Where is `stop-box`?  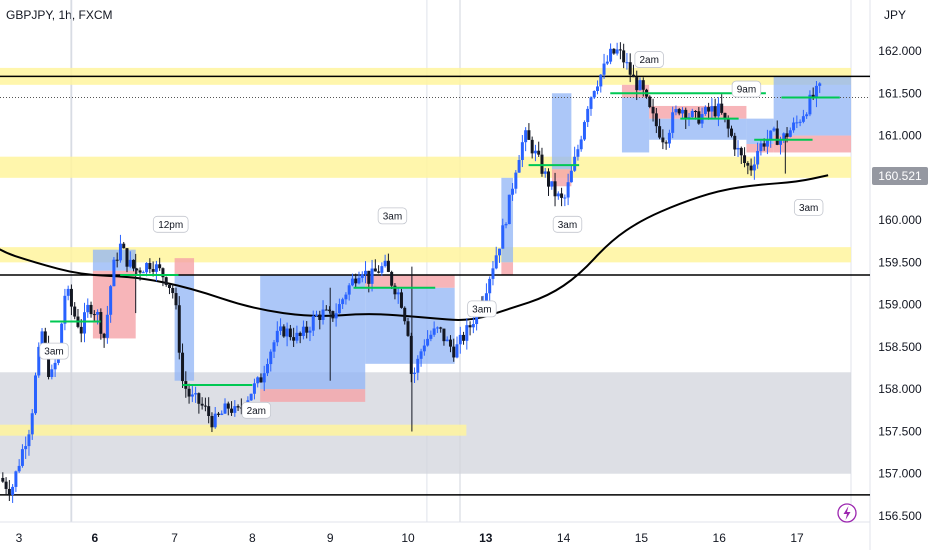 stop-box is located at coordinates (184, 267).